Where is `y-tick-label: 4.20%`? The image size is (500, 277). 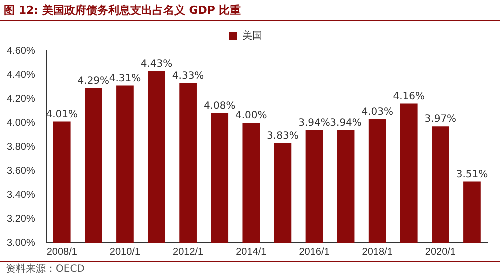
y-tick-label: 4.20% is located at coordinates (21, 99).